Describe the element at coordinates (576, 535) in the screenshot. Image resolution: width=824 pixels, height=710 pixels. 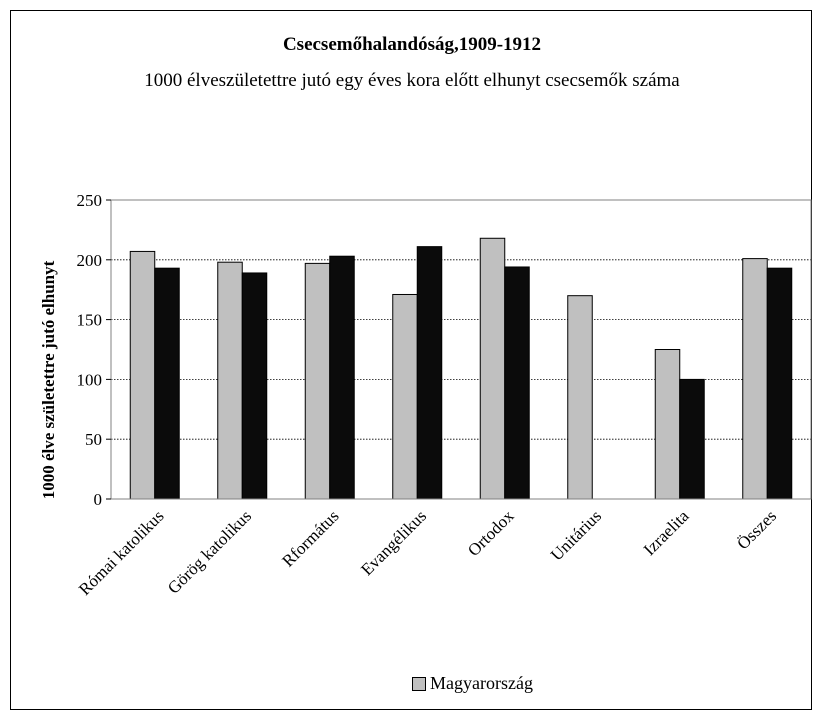
I see `x-tick-label: Unitárius` at that location.